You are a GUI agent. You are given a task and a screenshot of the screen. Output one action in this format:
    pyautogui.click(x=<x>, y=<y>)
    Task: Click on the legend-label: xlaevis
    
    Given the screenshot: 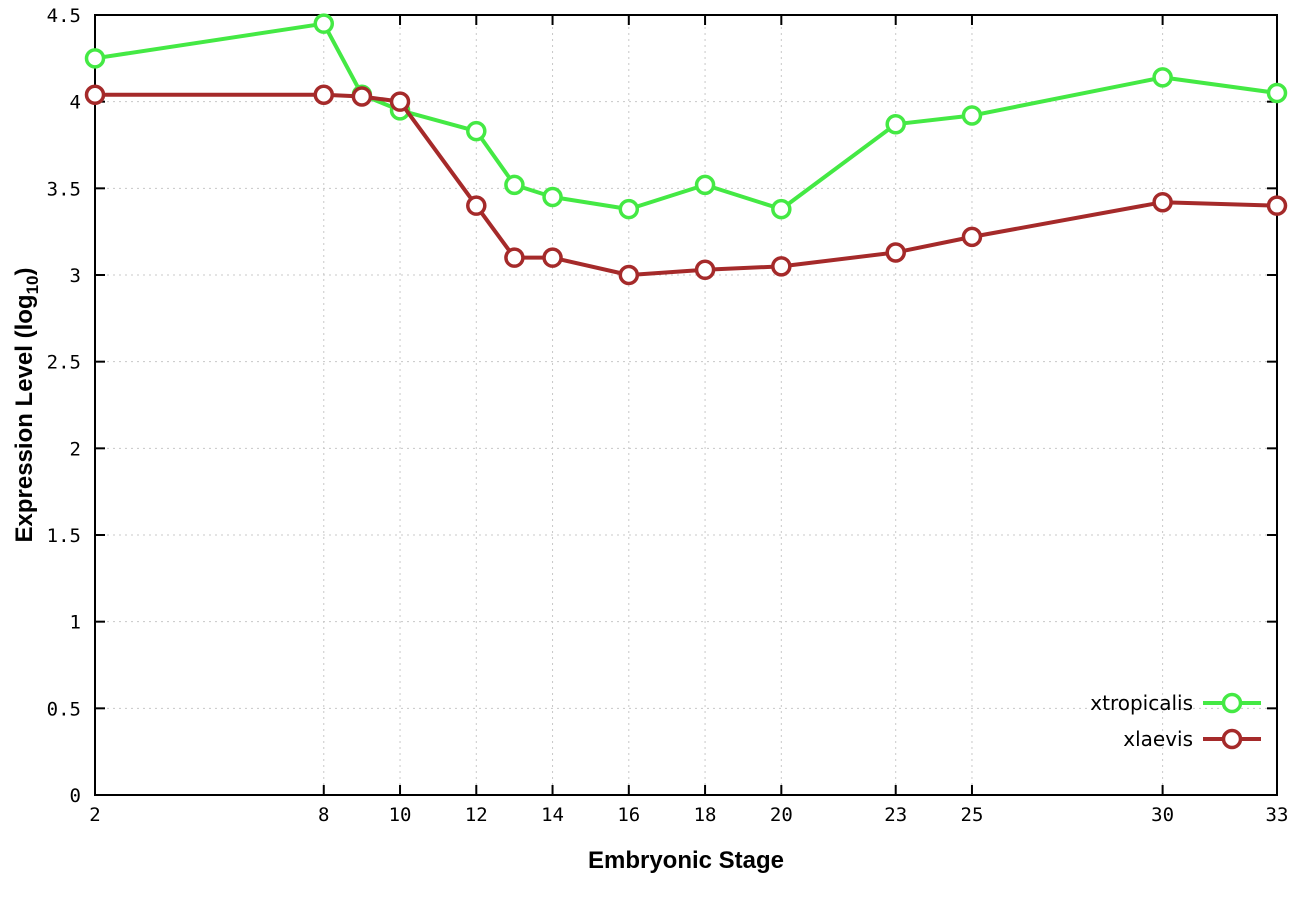 What is the action you would take?
    pyautogui.click(x=1158, y=739)
    